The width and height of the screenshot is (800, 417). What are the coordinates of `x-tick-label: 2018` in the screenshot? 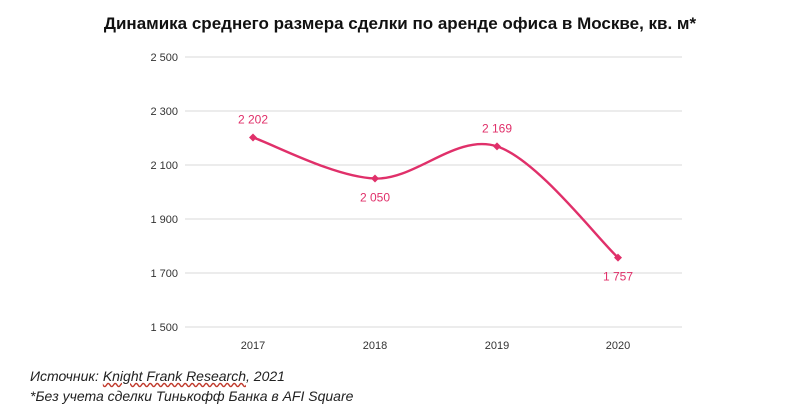 It's located at (375, 346).